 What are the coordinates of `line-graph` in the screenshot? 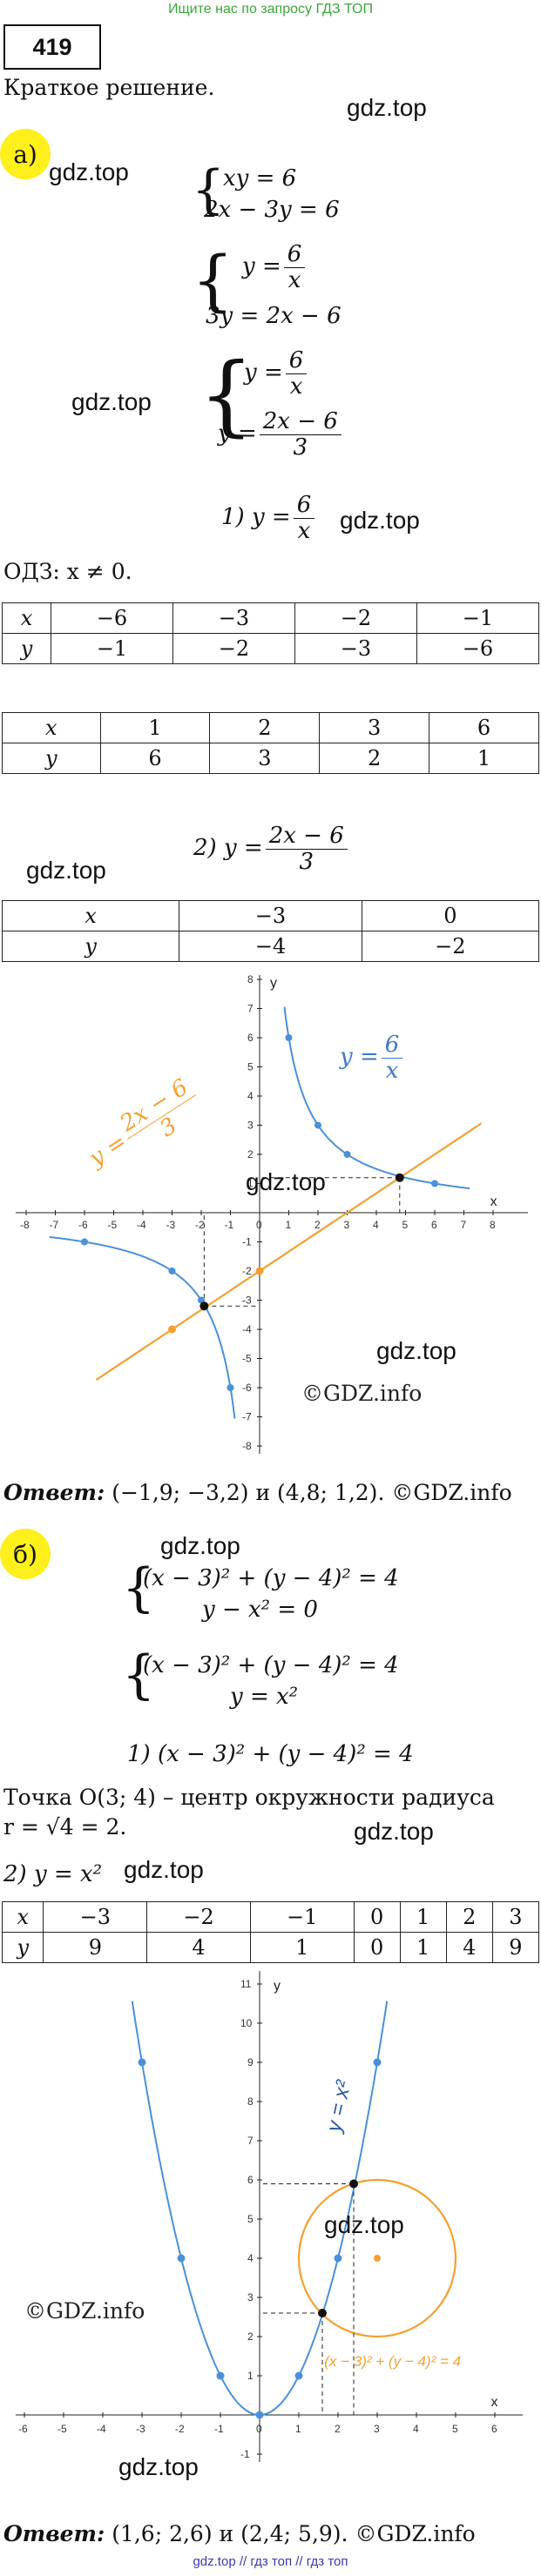 It's located at (289, 1251).